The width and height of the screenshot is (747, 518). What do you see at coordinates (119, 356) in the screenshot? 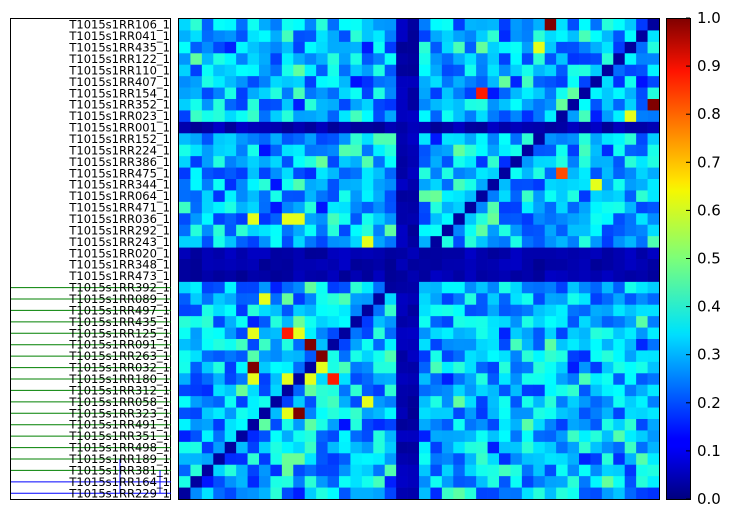
I see `row-label: T1015s1RR263_1` at bounding box center [119, 356].